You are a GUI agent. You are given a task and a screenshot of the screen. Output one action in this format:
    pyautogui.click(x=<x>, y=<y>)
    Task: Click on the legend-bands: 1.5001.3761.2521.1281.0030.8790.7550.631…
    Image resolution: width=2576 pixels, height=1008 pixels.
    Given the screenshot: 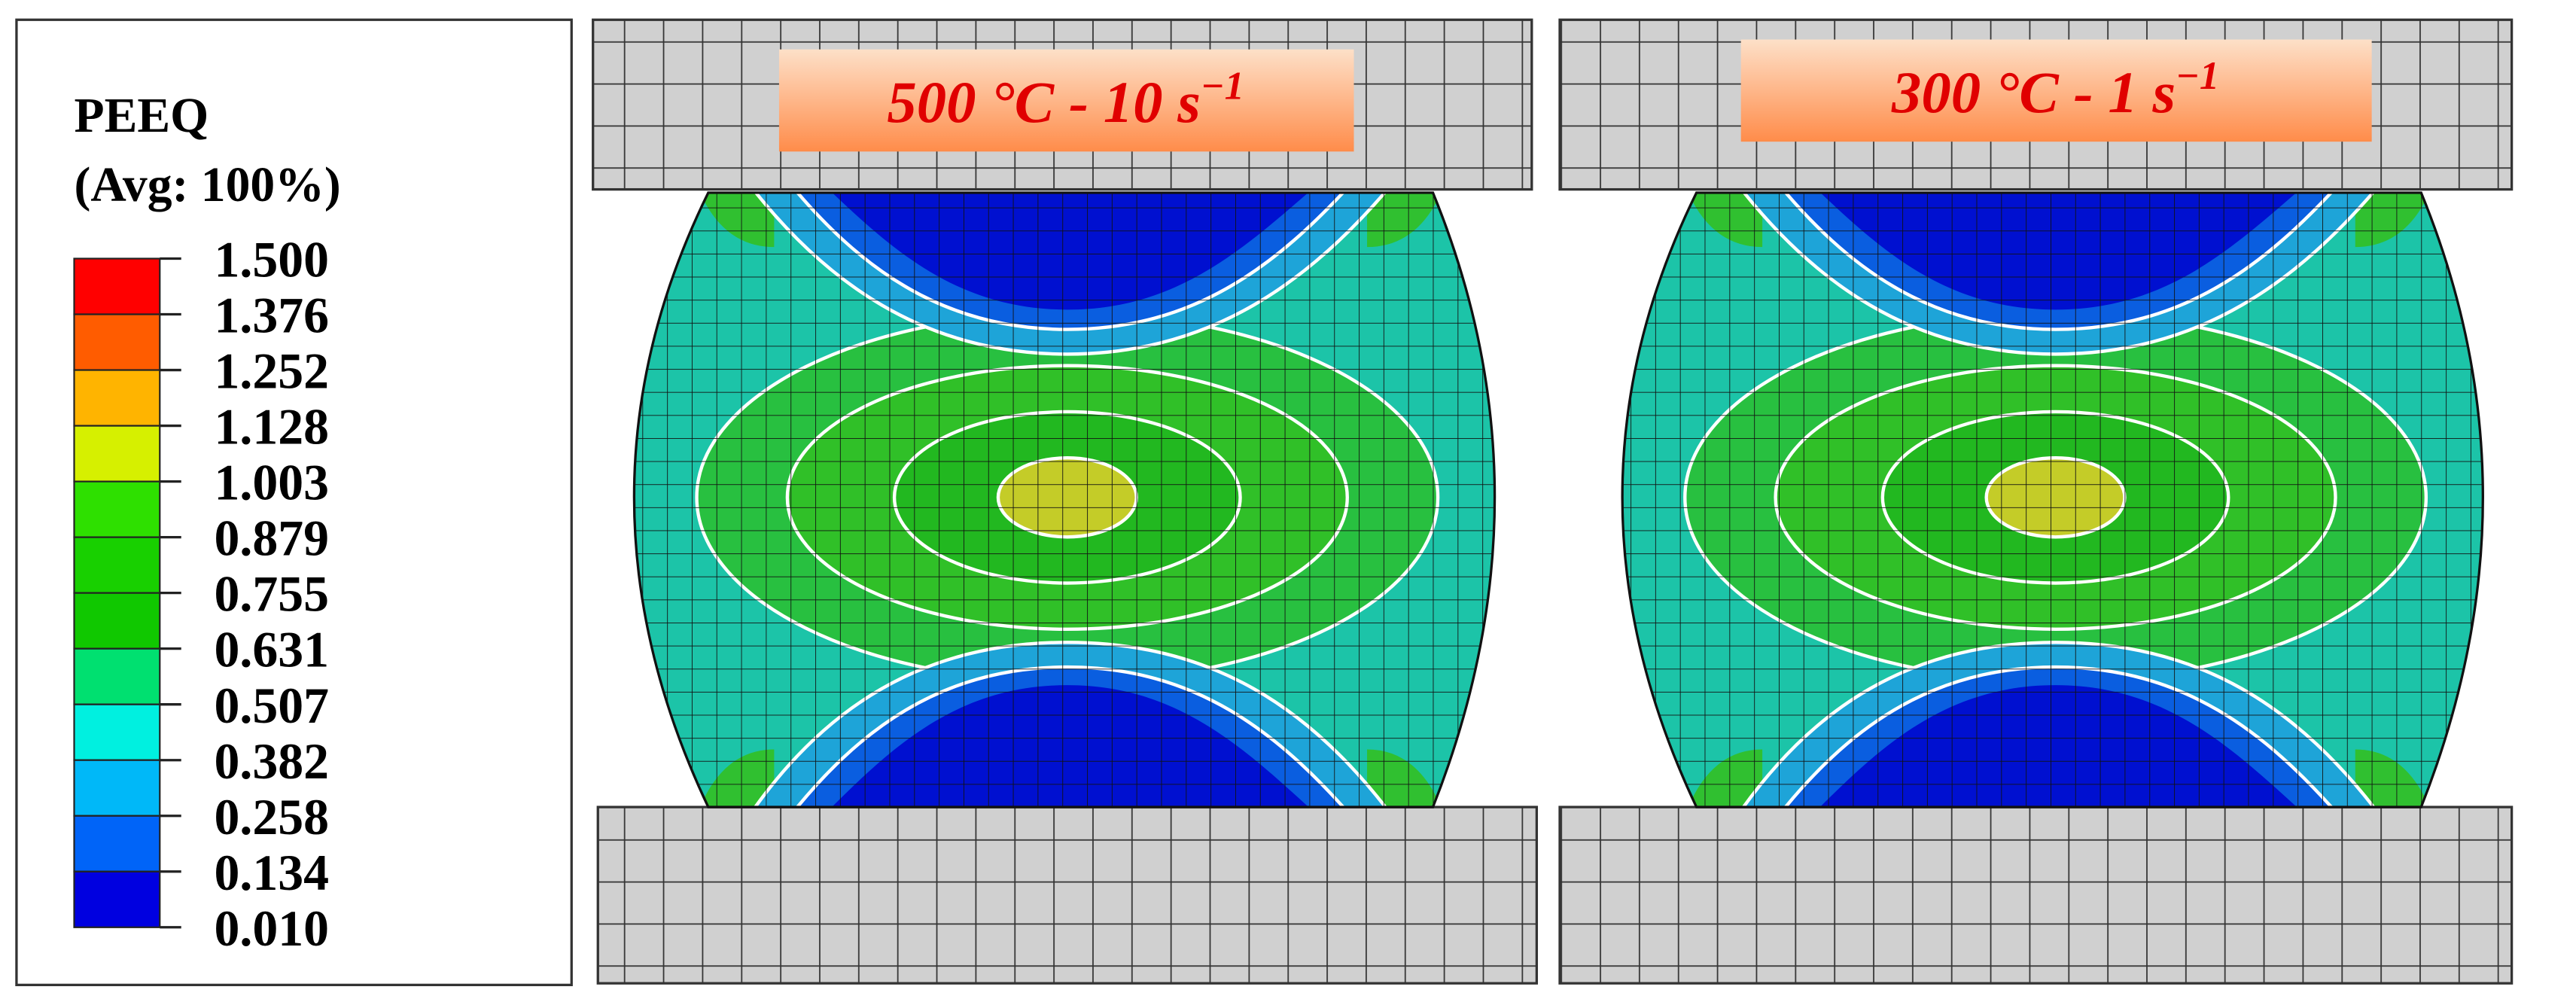 What is the action you would take?
    pyautogui.click(x=201, y=594)
    